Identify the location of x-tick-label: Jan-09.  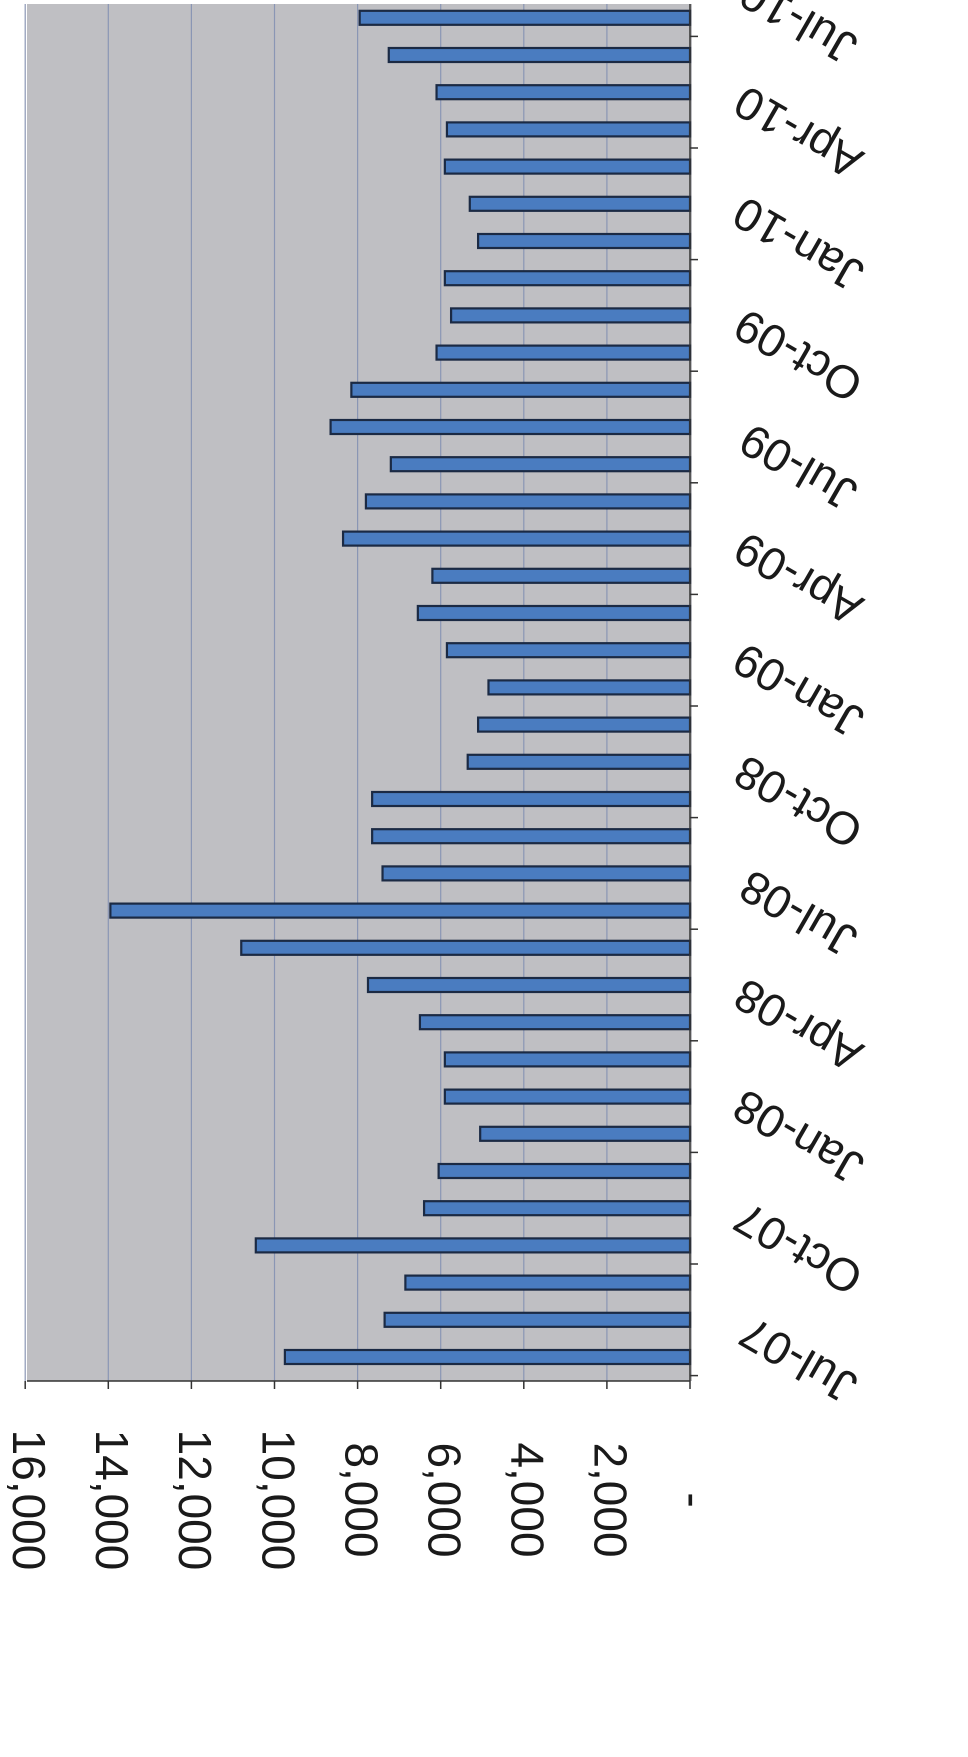
(798, 690).